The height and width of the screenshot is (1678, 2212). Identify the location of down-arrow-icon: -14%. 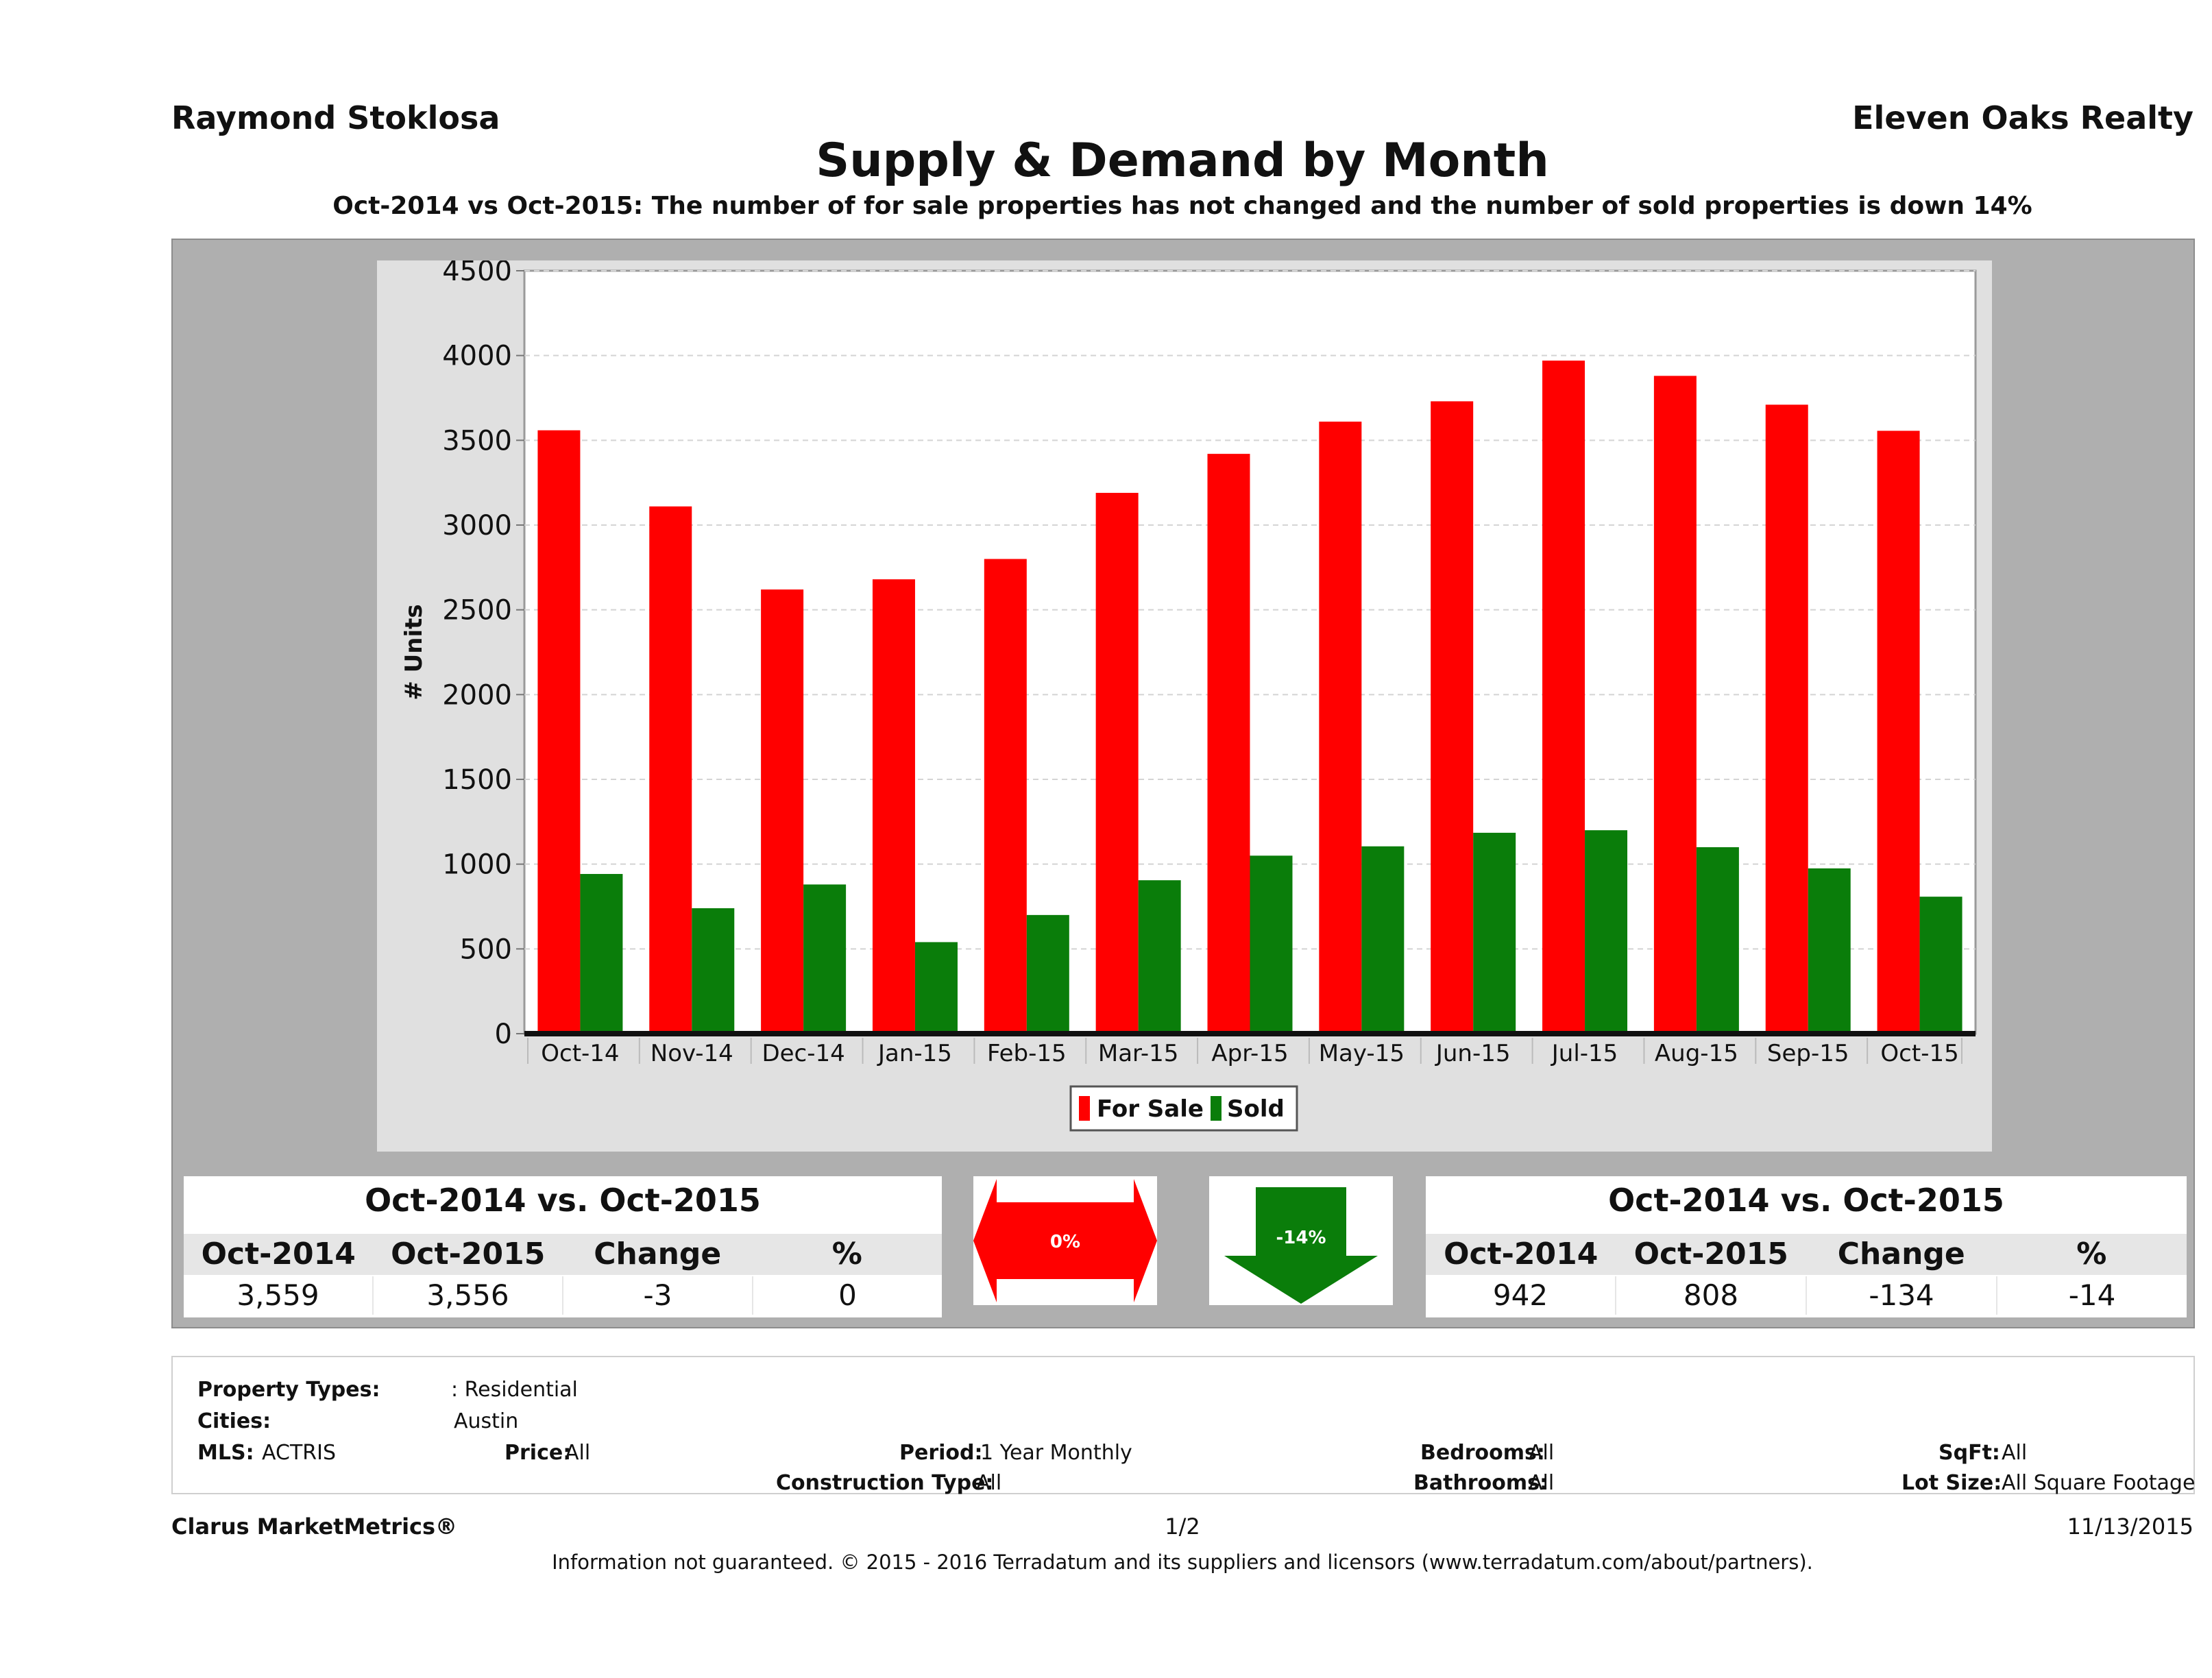
(1301, 1245).